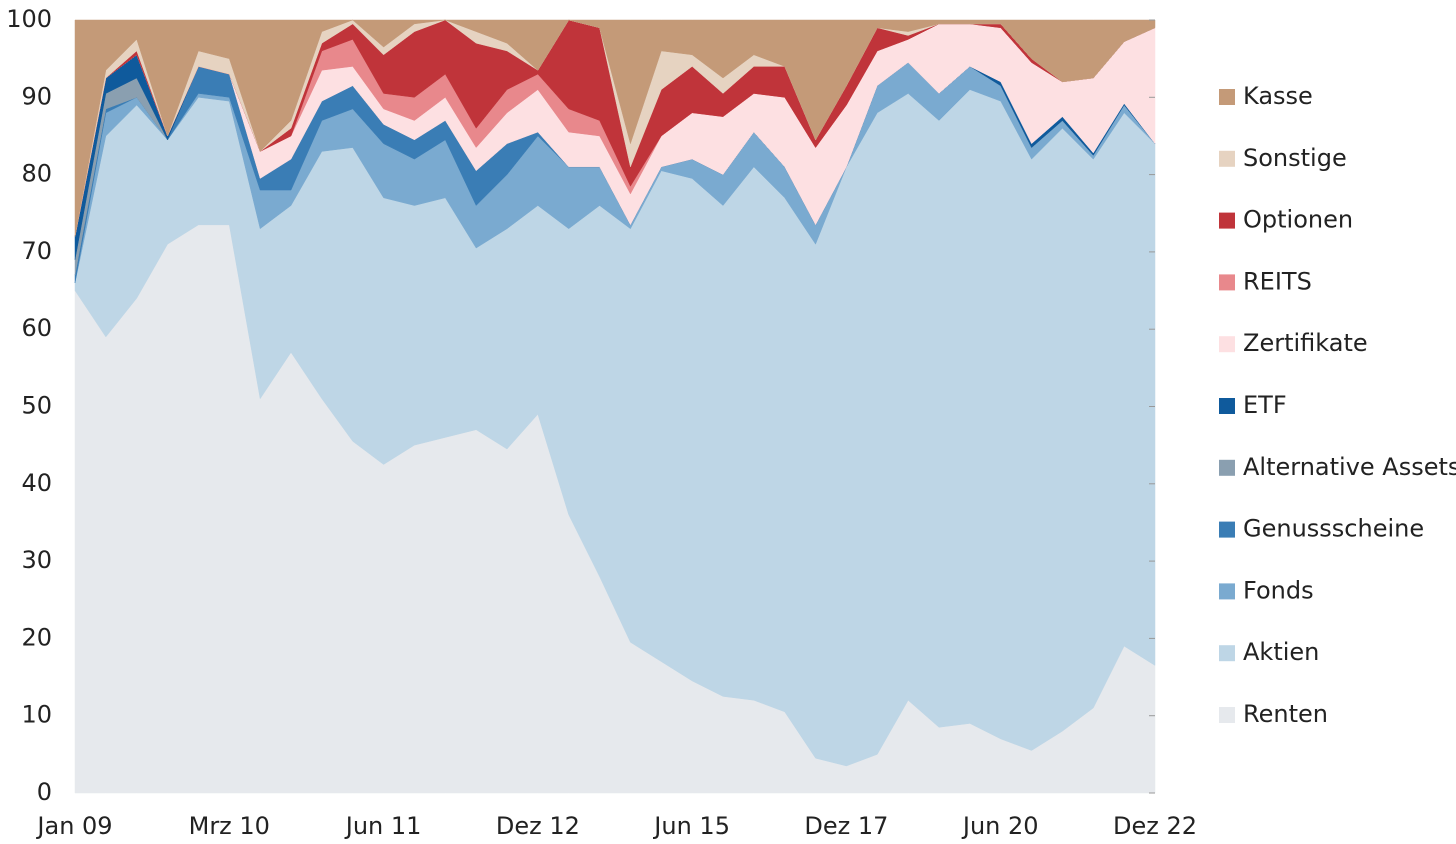  What do you see at coordinates (229, 826) in the screenshot?
I see `x-tick-label: Mrz 10` at bounding box center [229, 826].